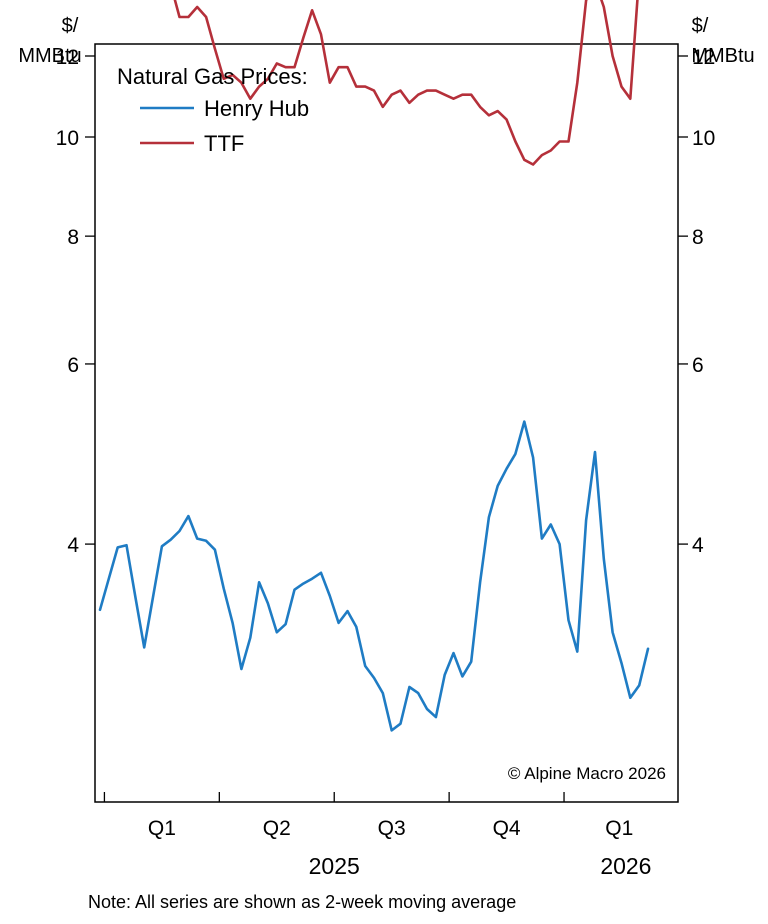 The height and width of the screenshot is (924, 768). I want to click on x-quarter-label: Q3, so click(392, 828).